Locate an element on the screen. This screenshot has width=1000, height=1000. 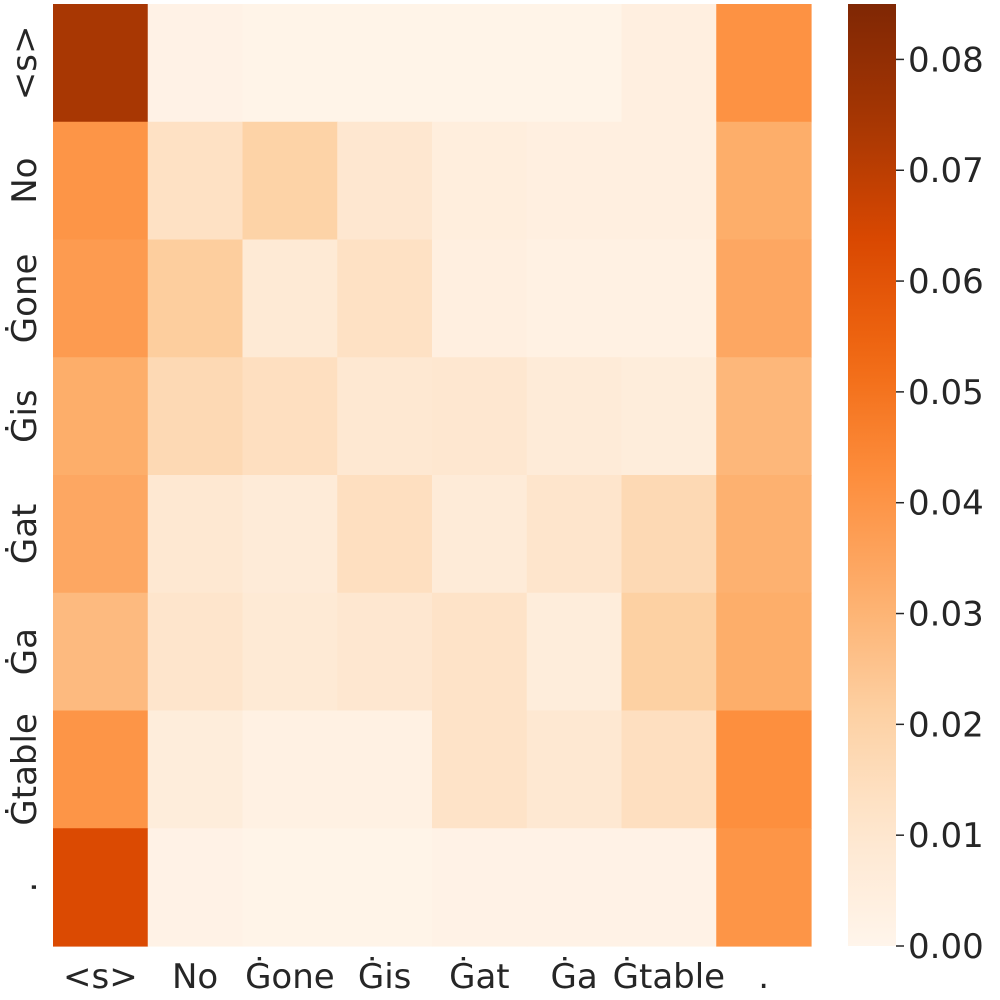
colorbar-tick-label: 0.04 is located at coordinates (946, 504).